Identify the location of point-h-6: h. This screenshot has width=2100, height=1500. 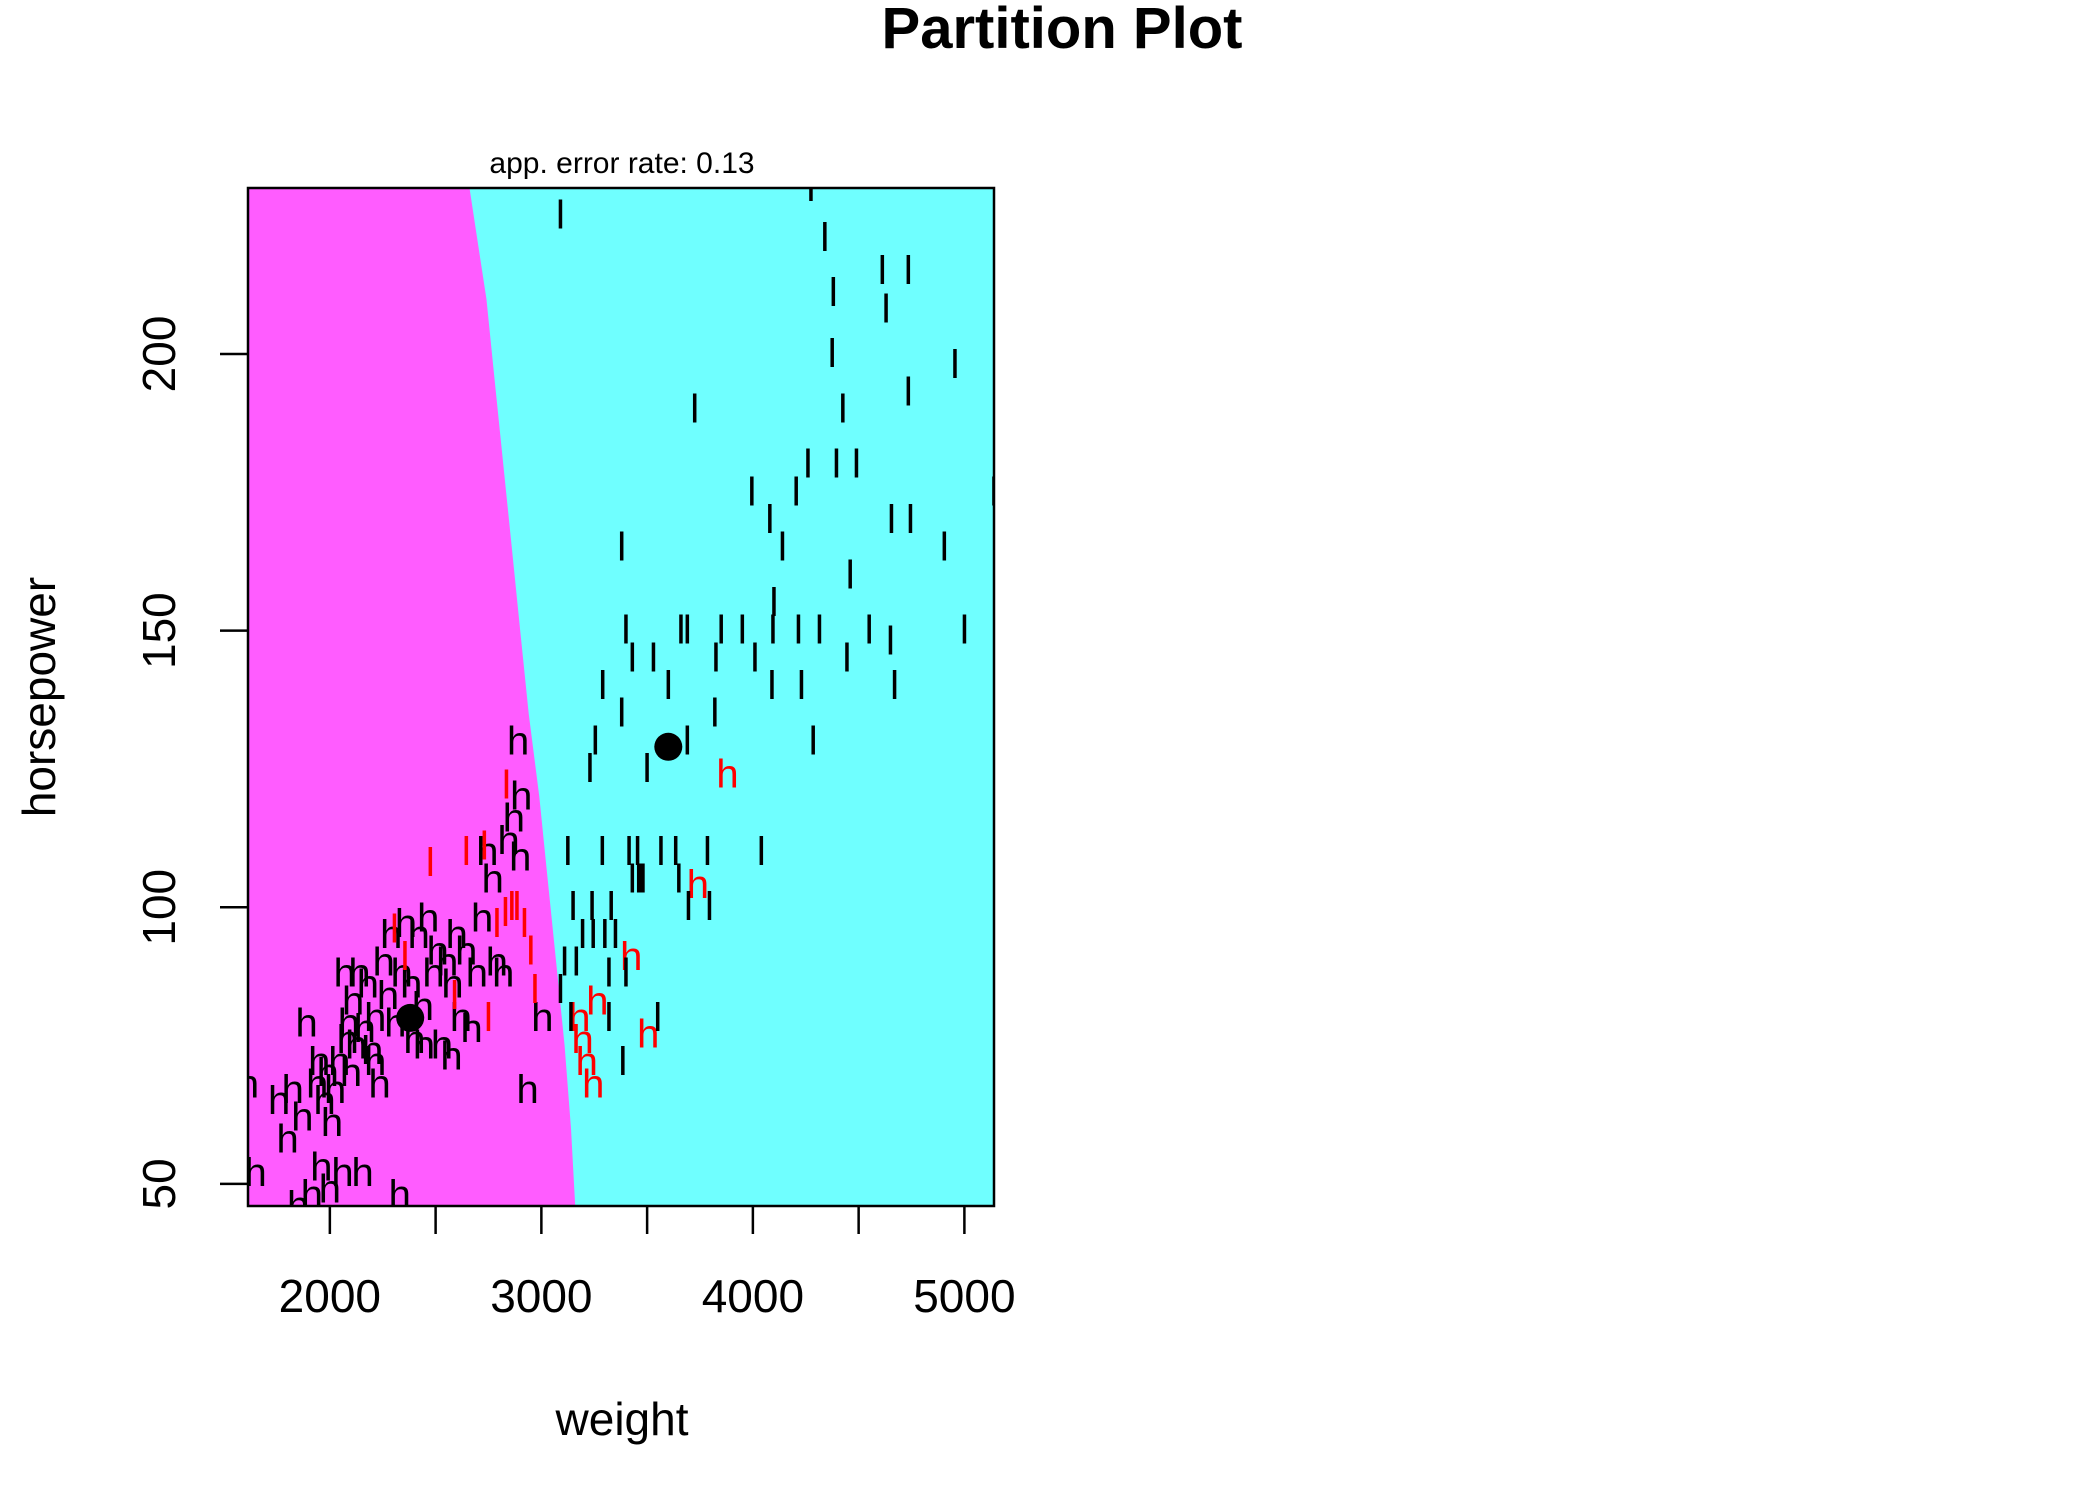
(302, 1118).